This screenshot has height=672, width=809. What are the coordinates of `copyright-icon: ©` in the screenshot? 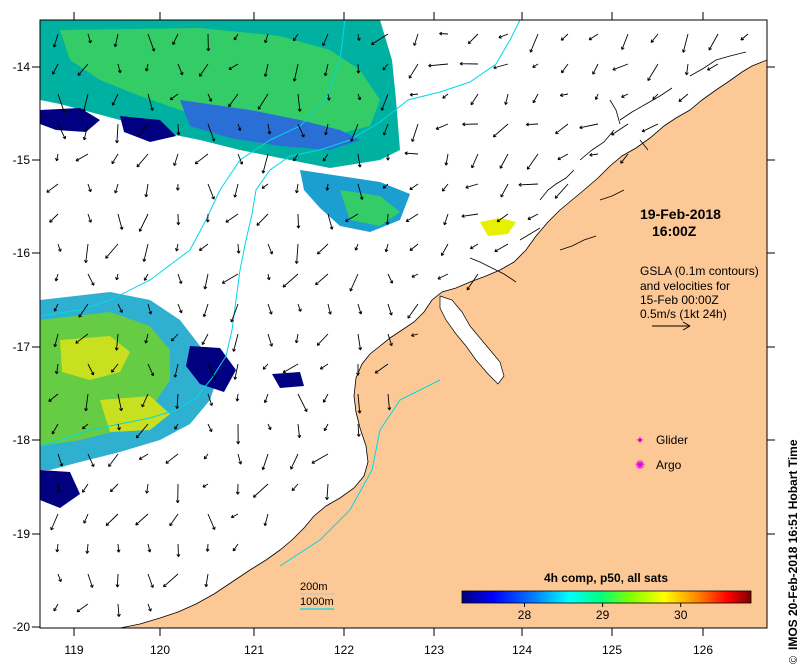 It's located at (794, 660).